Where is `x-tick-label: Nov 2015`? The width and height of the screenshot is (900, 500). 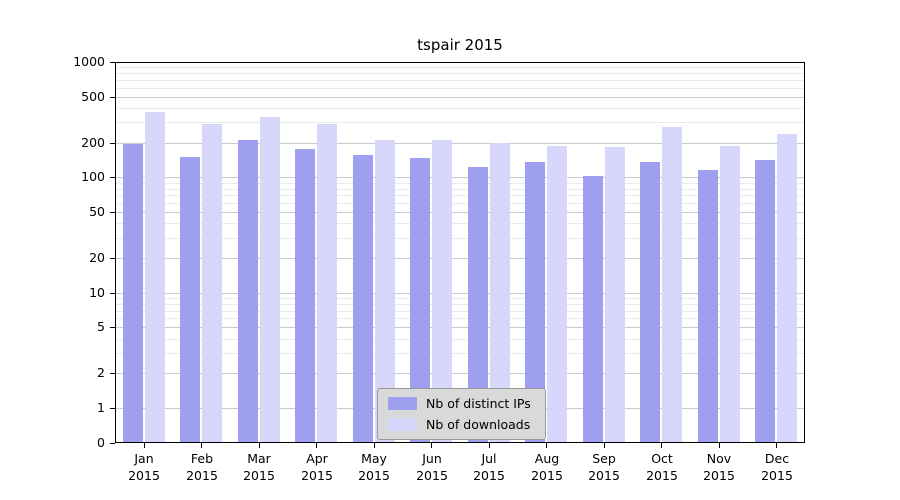 x-tick-label: Nov 2015 is located at coordinates (719, 467).